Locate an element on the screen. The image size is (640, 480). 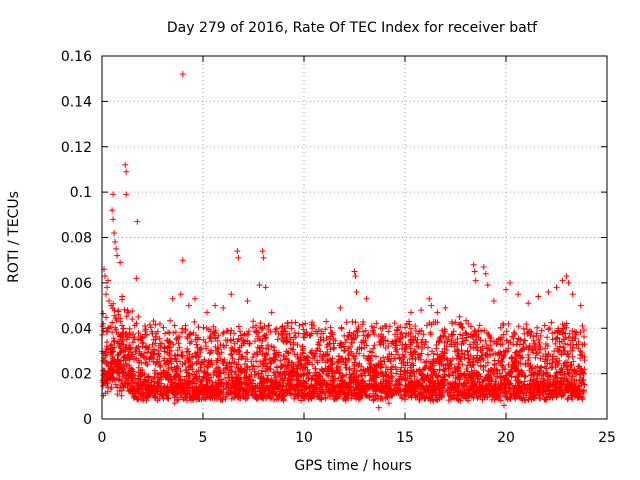
x-tick-labels: 0 5 10 15 20 25 is located at coordinates (357, 438).